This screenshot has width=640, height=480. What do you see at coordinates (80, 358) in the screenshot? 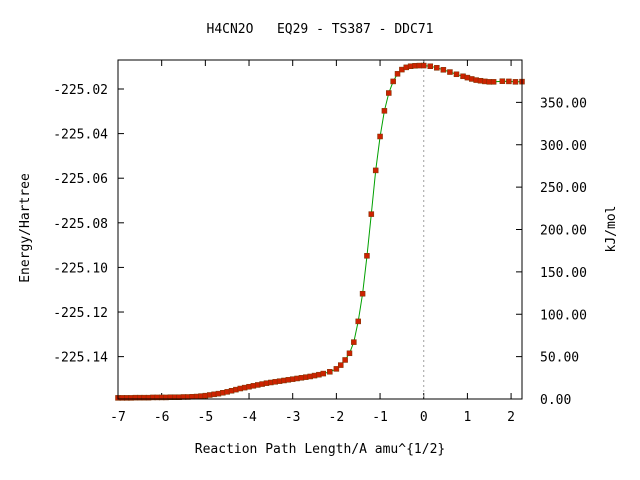
I see `y-tick-label: -225.14` at bounding box center [80, 358].